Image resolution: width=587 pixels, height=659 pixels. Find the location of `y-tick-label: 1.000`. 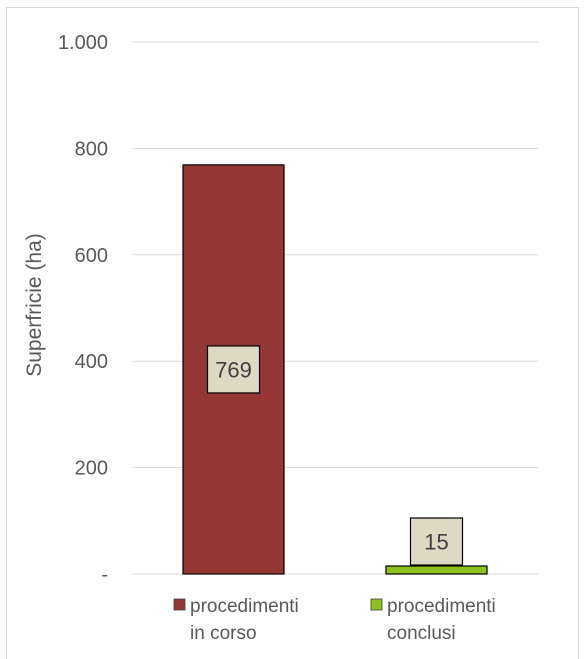

y-tick-label: 1.000 is located at coordinates (83, 43).